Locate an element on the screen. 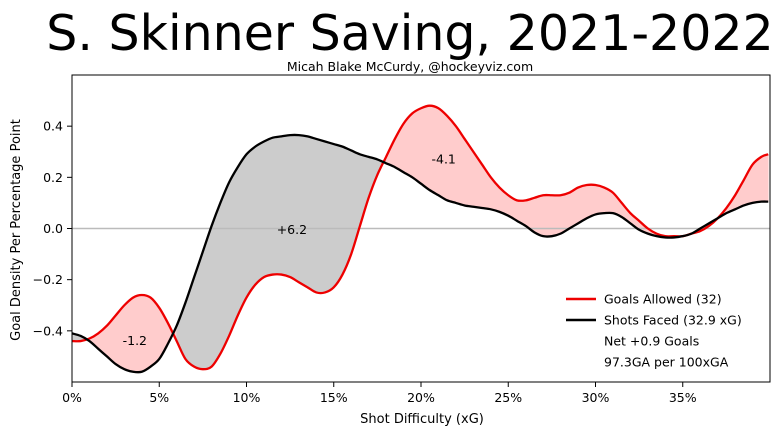 This screenshot has height=436, width=780. chart-subtitle: Micah Blake McCurdy, @hockeyviz.com is located at coordinates (410, 66).